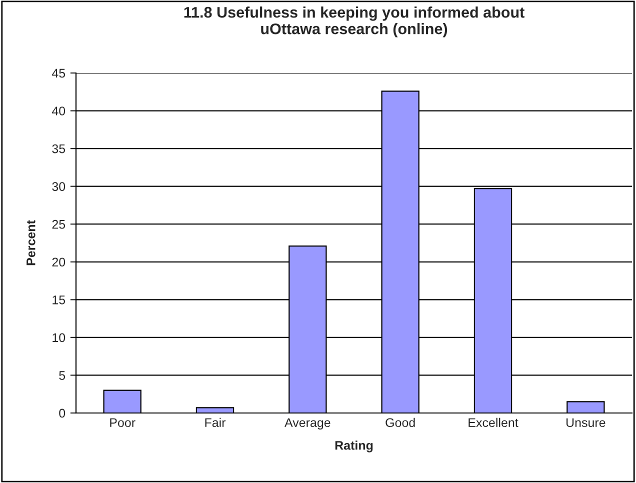  What do you see at coordinates (123, 423) in the screenshot?
I see `x-tick-label: Poor` at bounding box center [123, 423].